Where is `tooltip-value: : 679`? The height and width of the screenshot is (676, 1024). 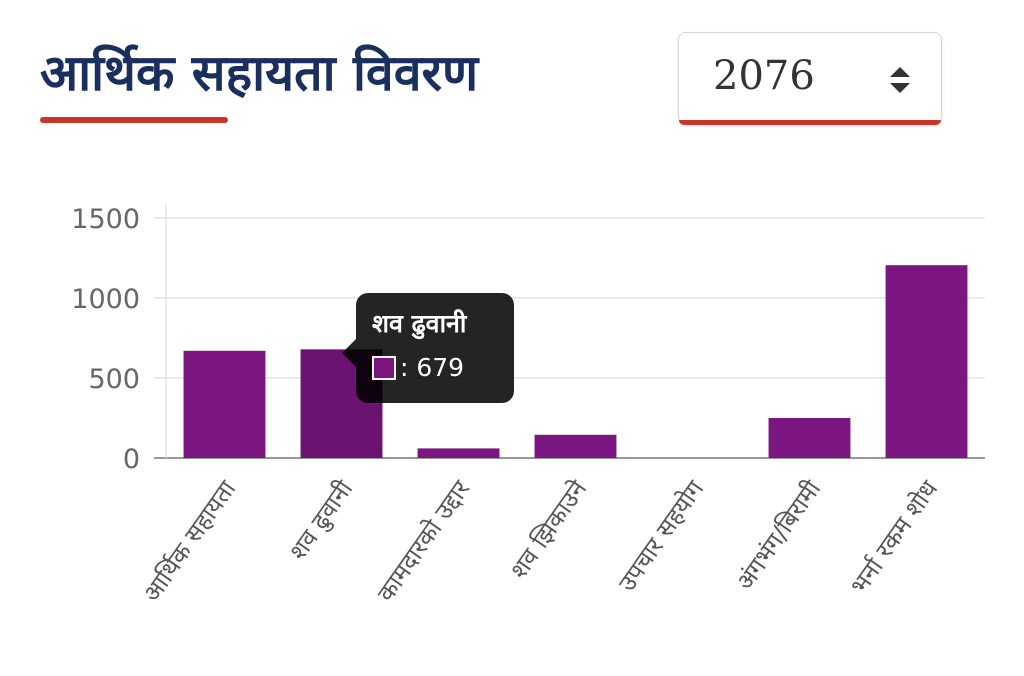 tooltip-value: : 679 is located at coordinates (432, 367).